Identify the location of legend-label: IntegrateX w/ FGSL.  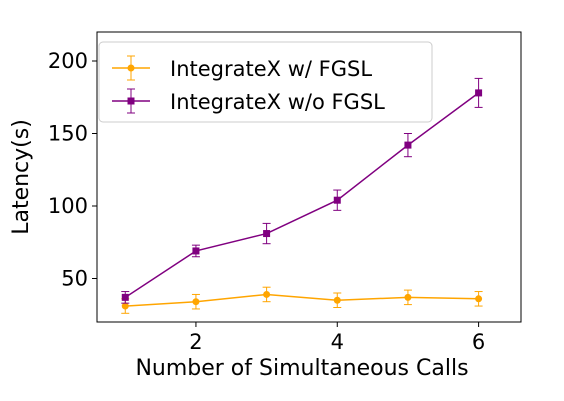
(271, 69).